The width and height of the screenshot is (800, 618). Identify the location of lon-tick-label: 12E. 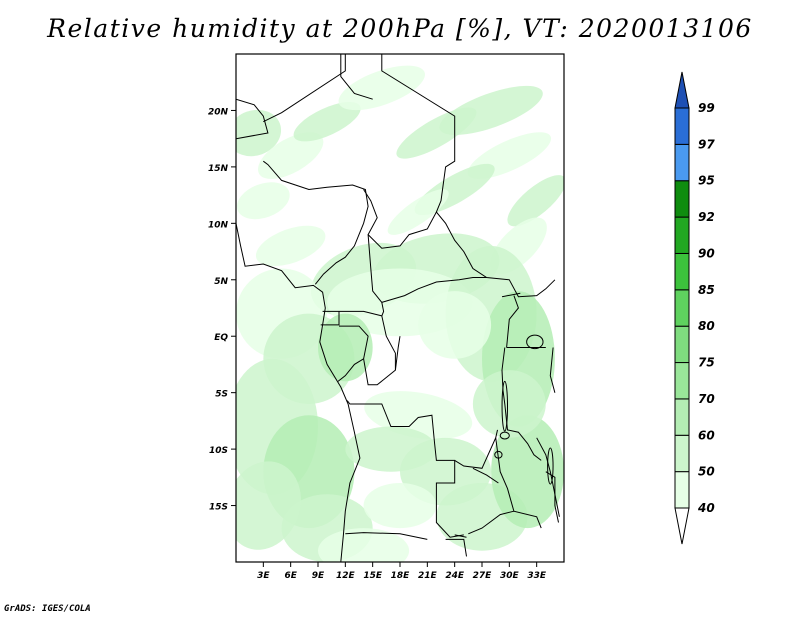
(346, 576).